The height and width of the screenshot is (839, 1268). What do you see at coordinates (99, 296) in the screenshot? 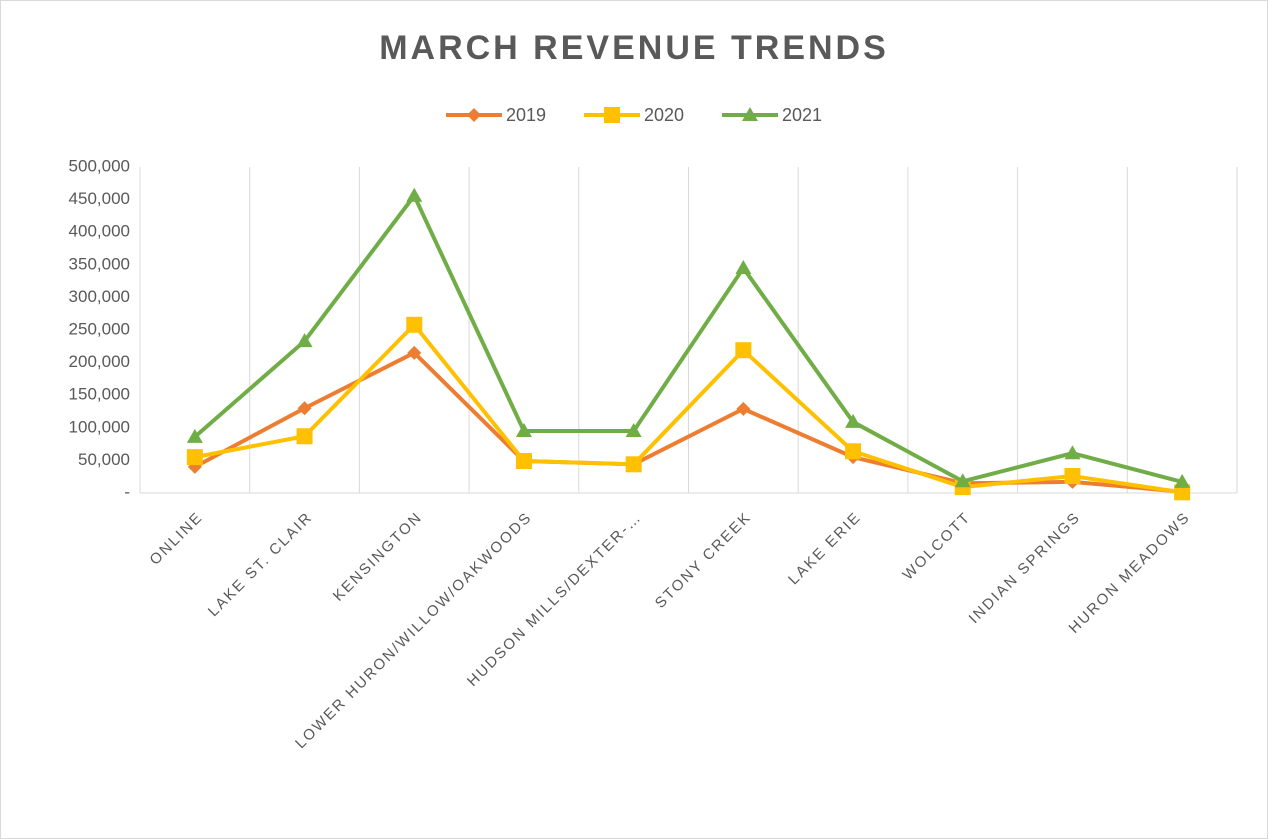
I see `y-tick-label: 300,000` at bounding box center [99, 296].